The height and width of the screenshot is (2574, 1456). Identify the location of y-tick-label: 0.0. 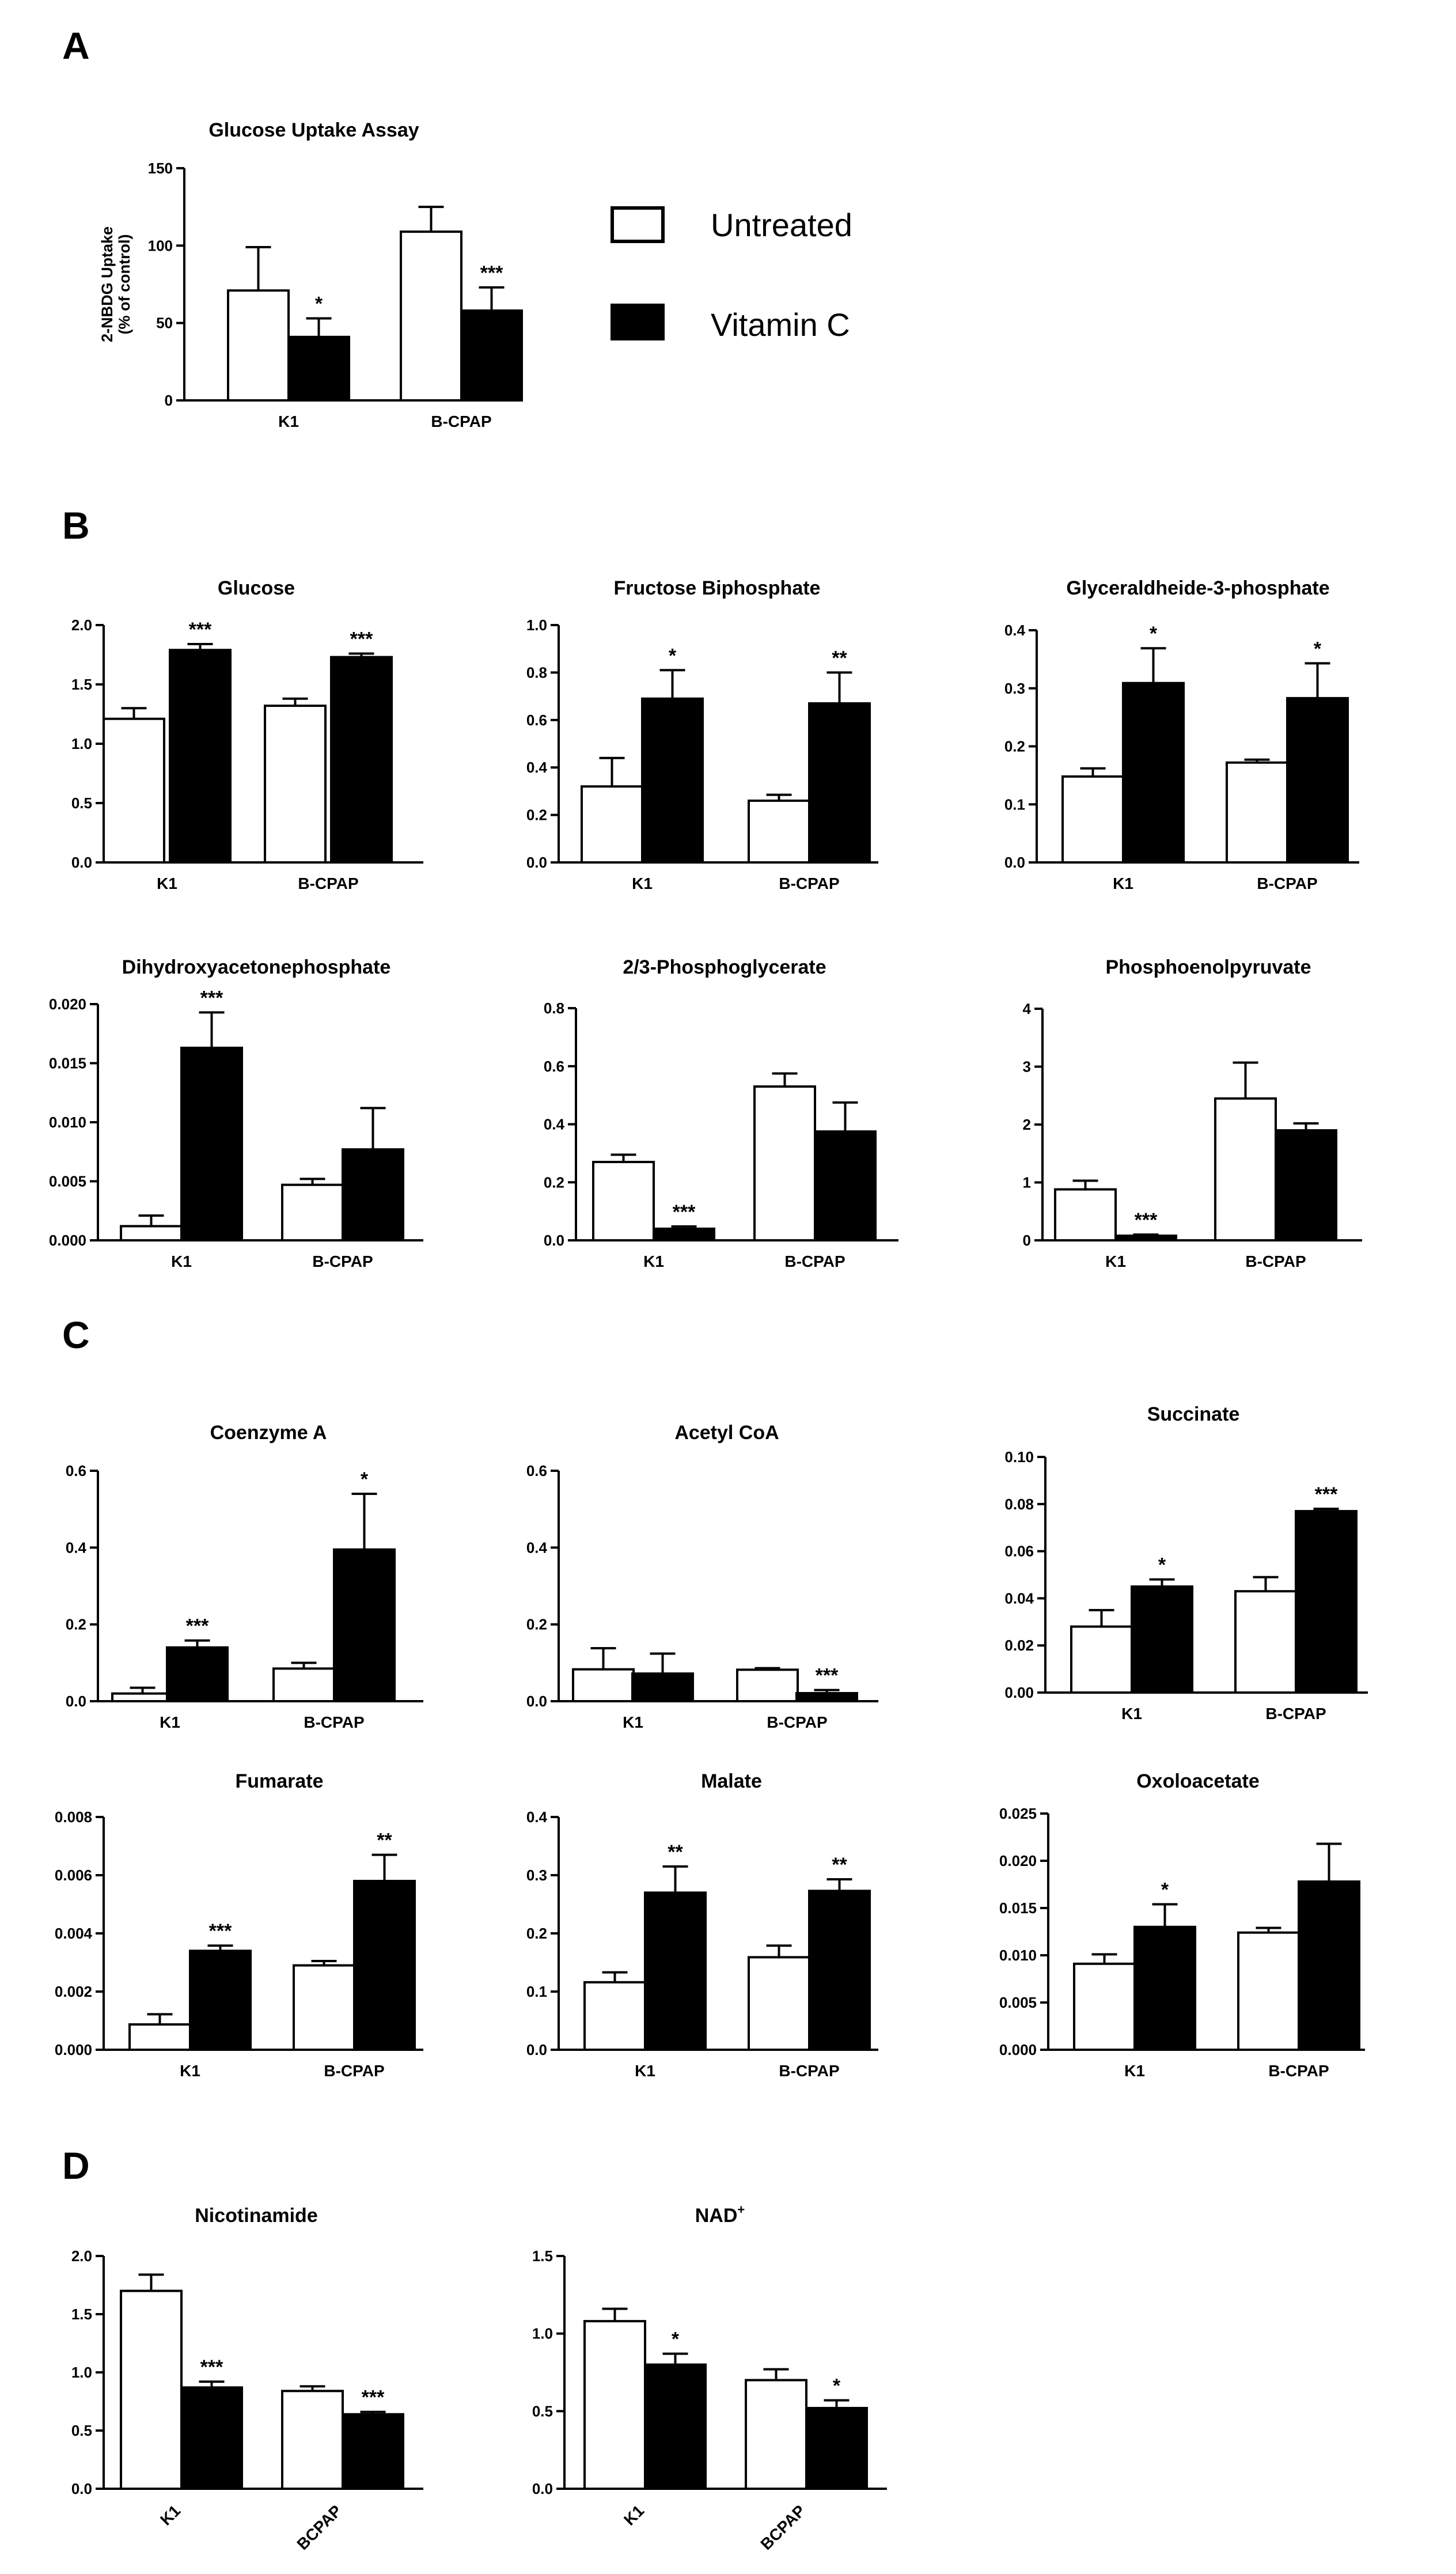
(76, 1701).